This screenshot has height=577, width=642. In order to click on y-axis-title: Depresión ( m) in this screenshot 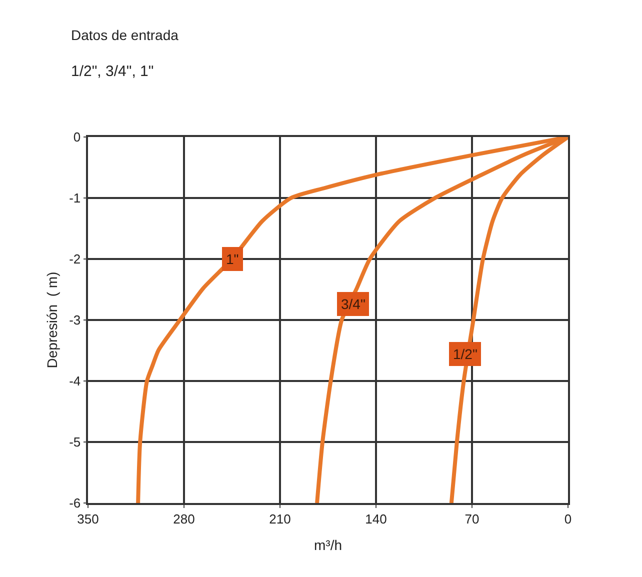, I will do `click(52, 320)`.